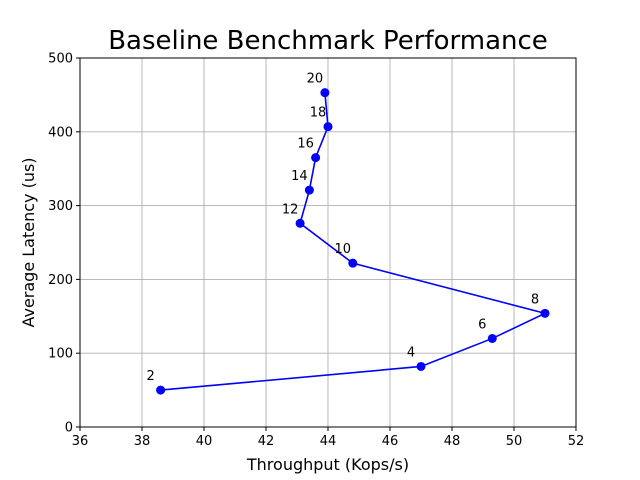  Describe the element at coordinates (150, 376) in the screenshot. I see `data-point-label: 2` at that location.